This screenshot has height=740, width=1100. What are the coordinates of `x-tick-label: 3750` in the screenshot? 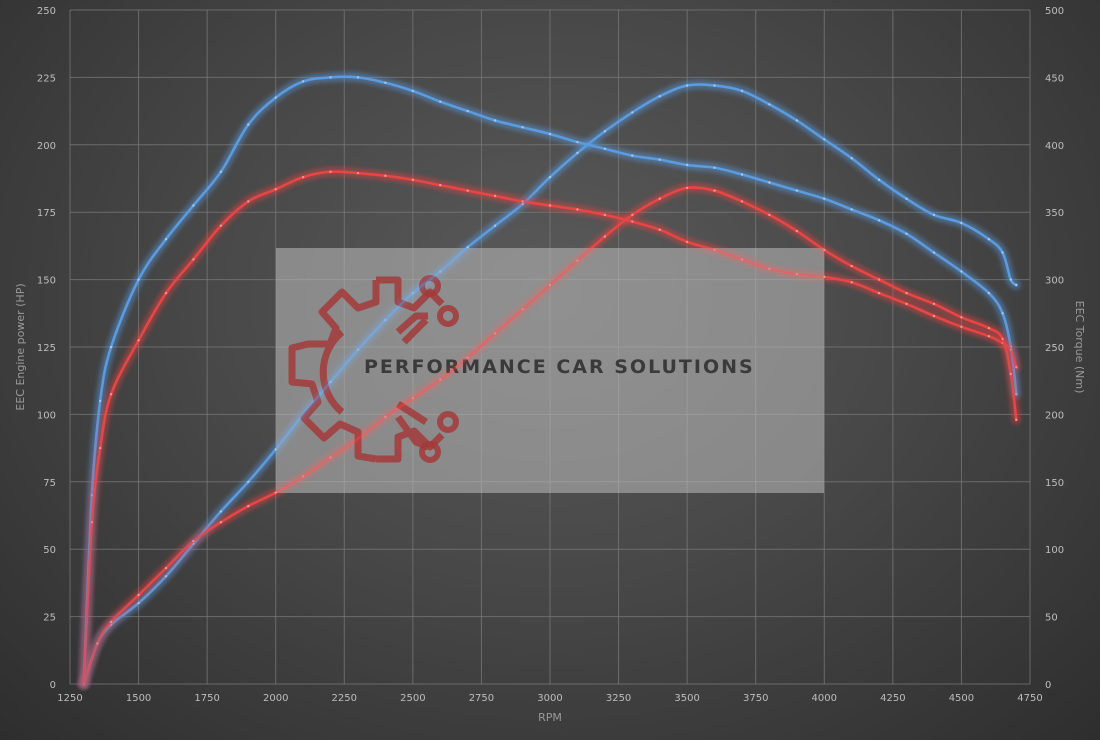 It's located at (755, 698).